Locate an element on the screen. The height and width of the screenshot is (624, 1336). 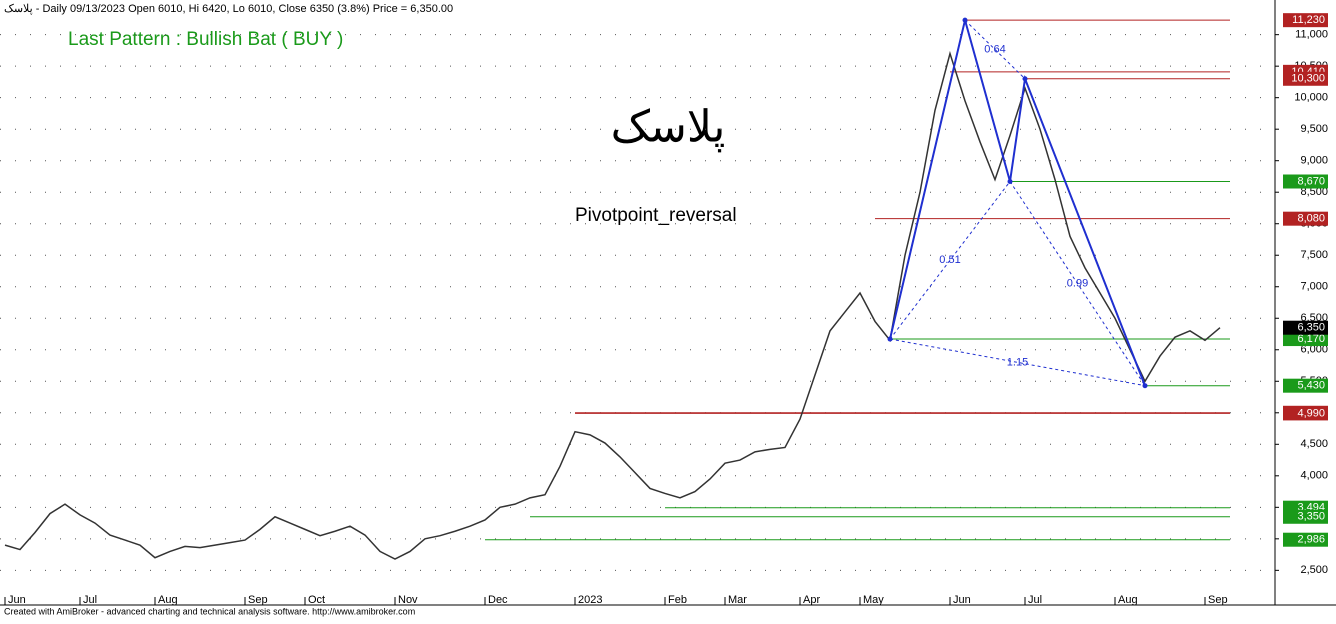
level-label: 3,494 is located at coordinates (1311, 508).